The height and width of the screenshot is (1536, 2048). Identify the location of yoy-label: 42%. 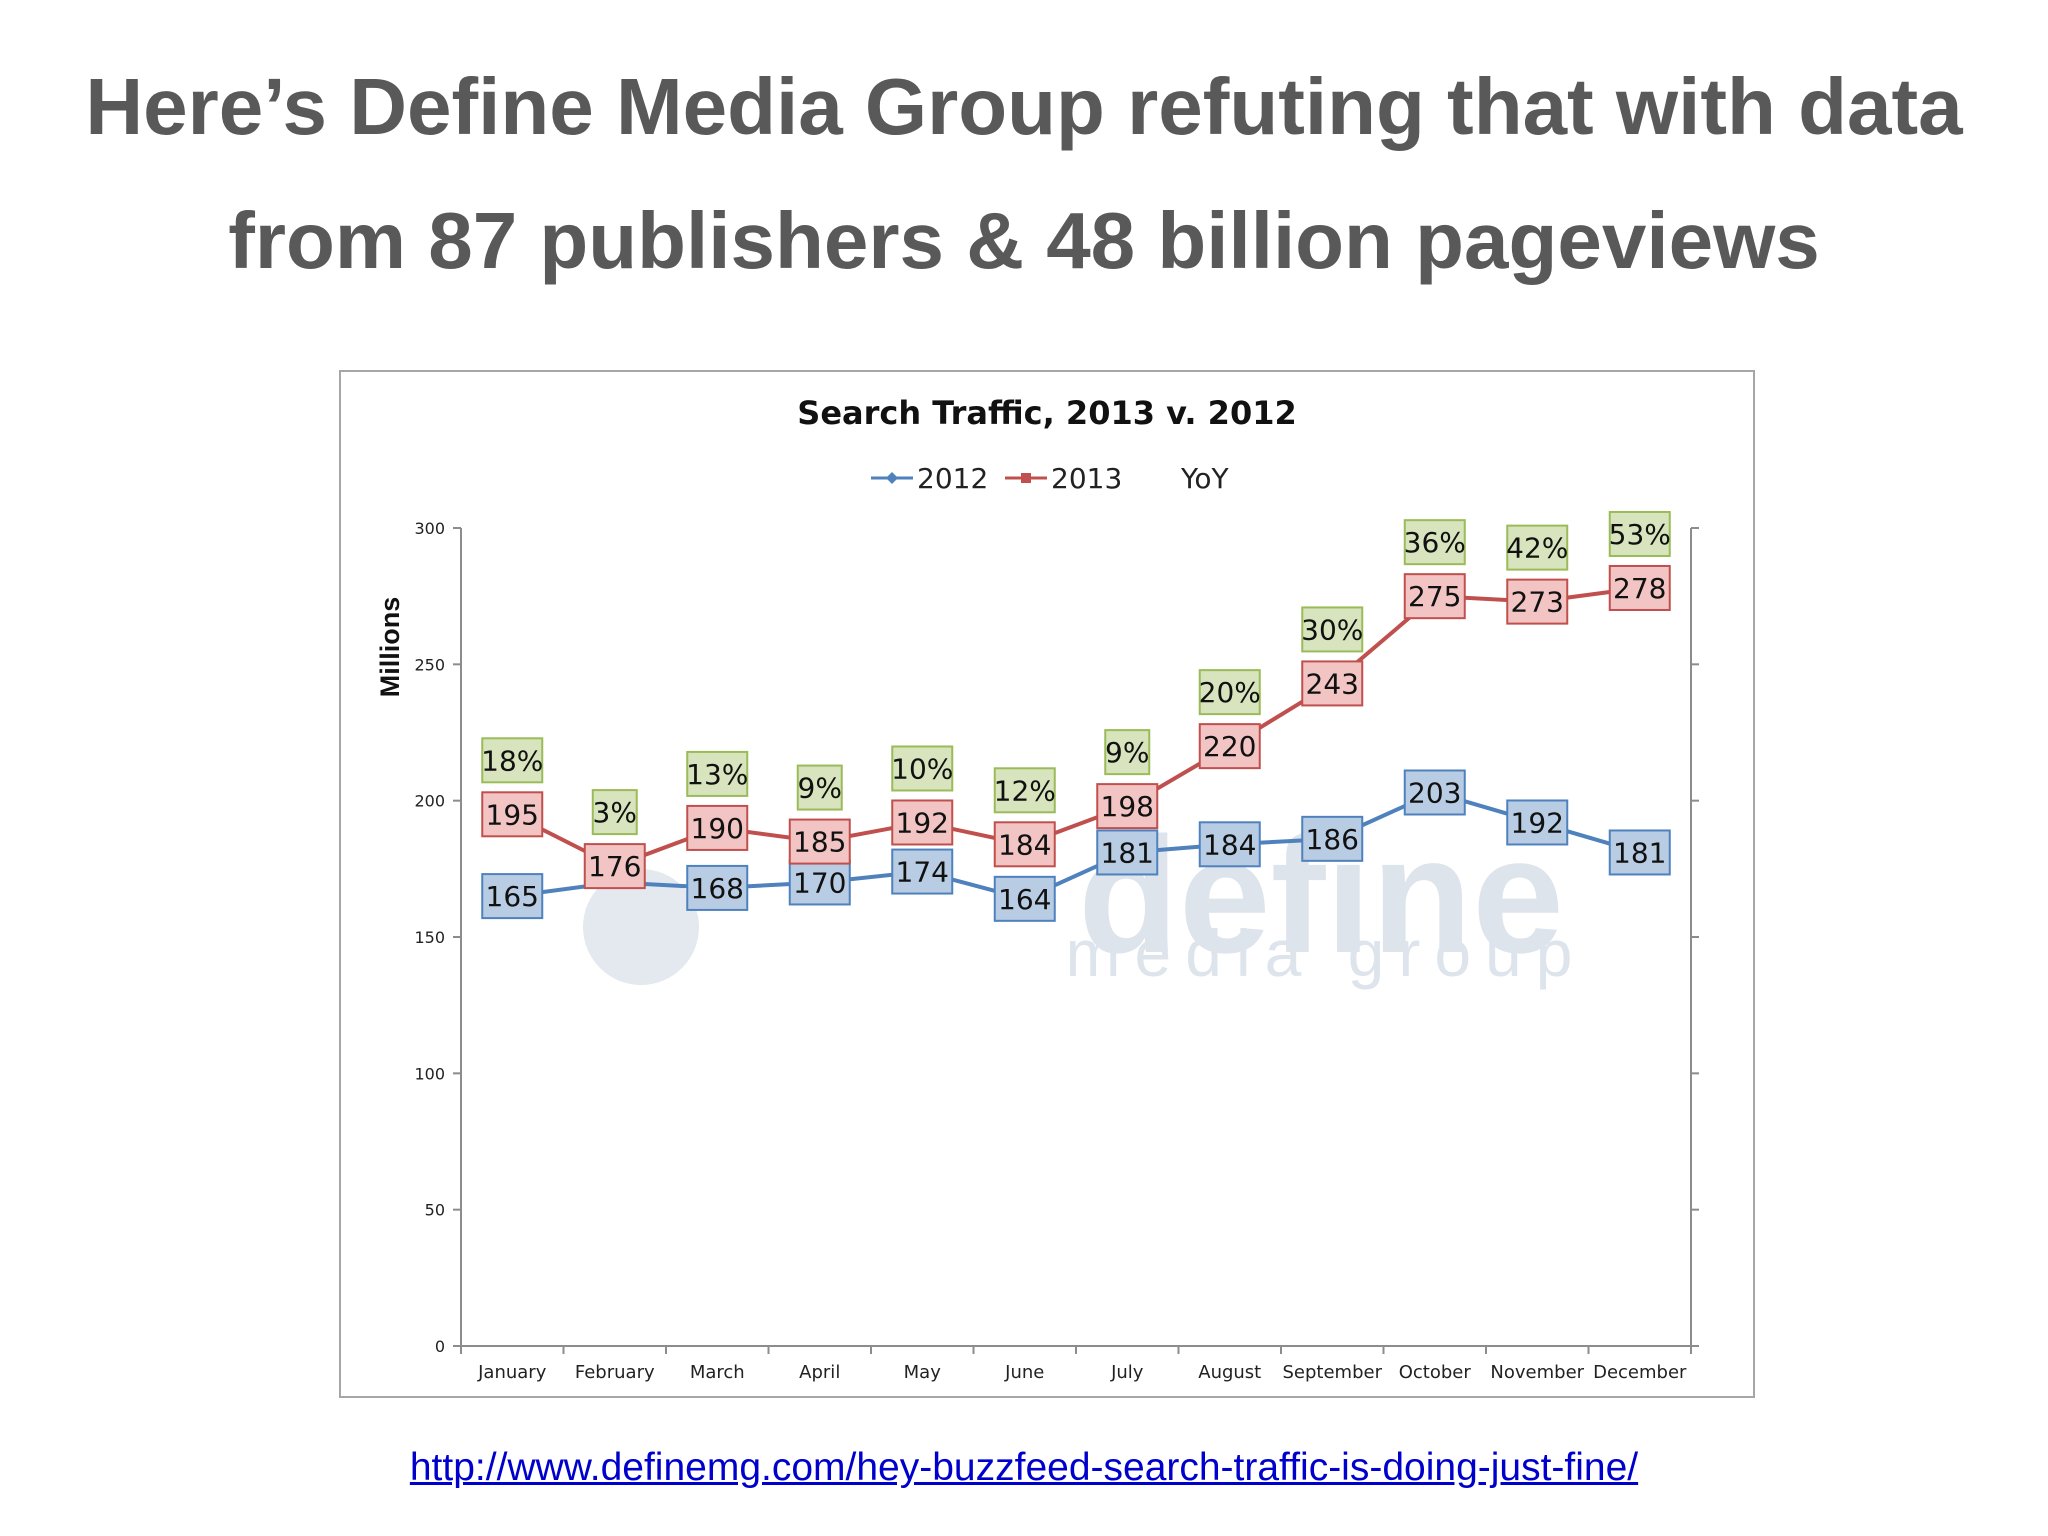
(1537, 548).